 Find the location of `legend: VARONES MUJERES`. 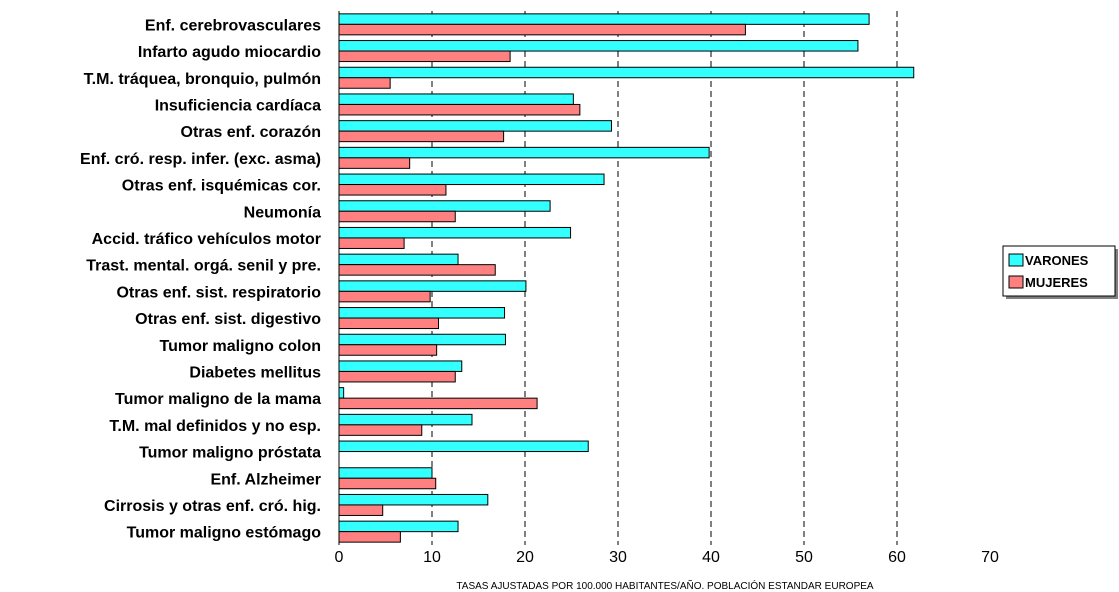

legend: VARONES MUJERES is located at coordinates (1060, 272).